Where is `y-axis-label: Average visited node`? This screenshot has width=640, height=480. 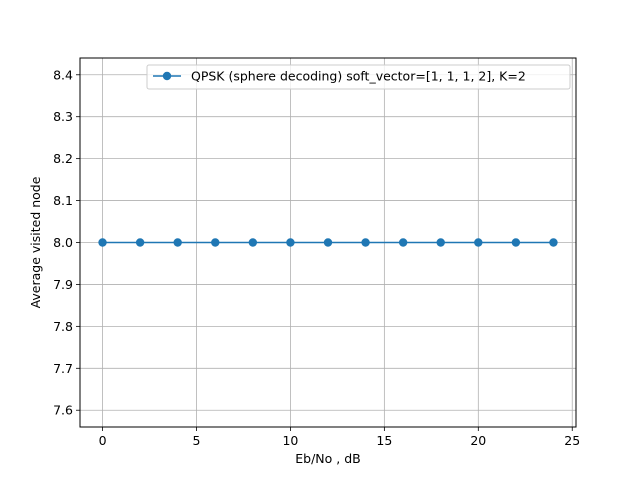 y-axis-label: Average visited node is located at coordinates (35, 242).